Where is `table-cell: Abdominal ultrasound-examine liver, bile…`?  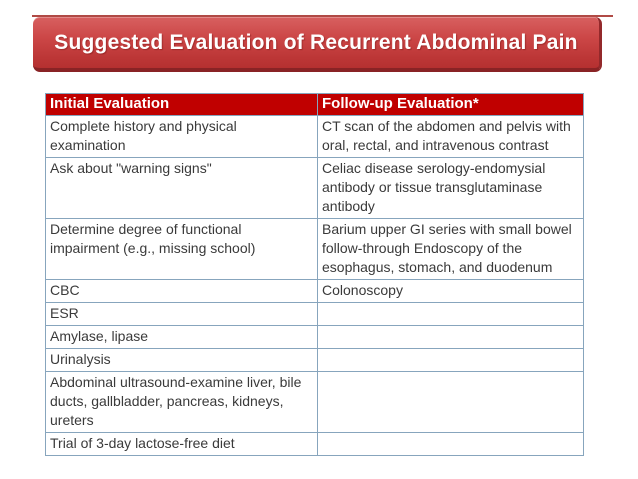 table-cell: Abdominal ultrasound-examine liver, bile… is located at coordinates (181, 402).